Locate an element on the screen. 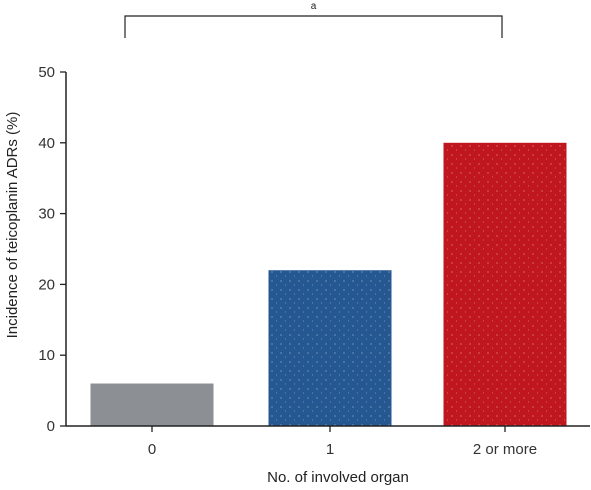  y-tick-label: 30 is located at coordinates (46, 214).